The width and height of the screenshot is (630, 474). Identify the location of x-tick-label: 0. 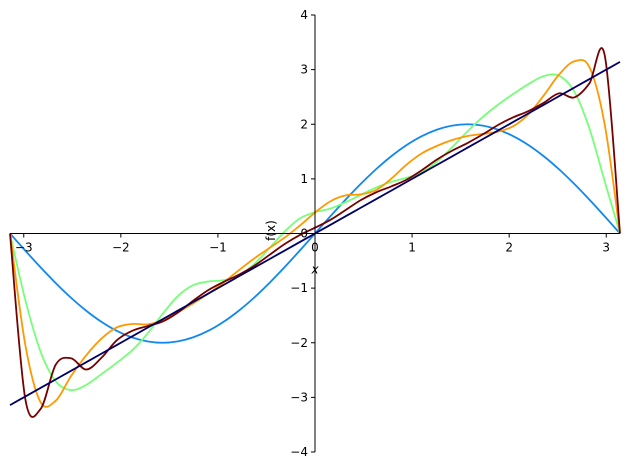
(315, 248).